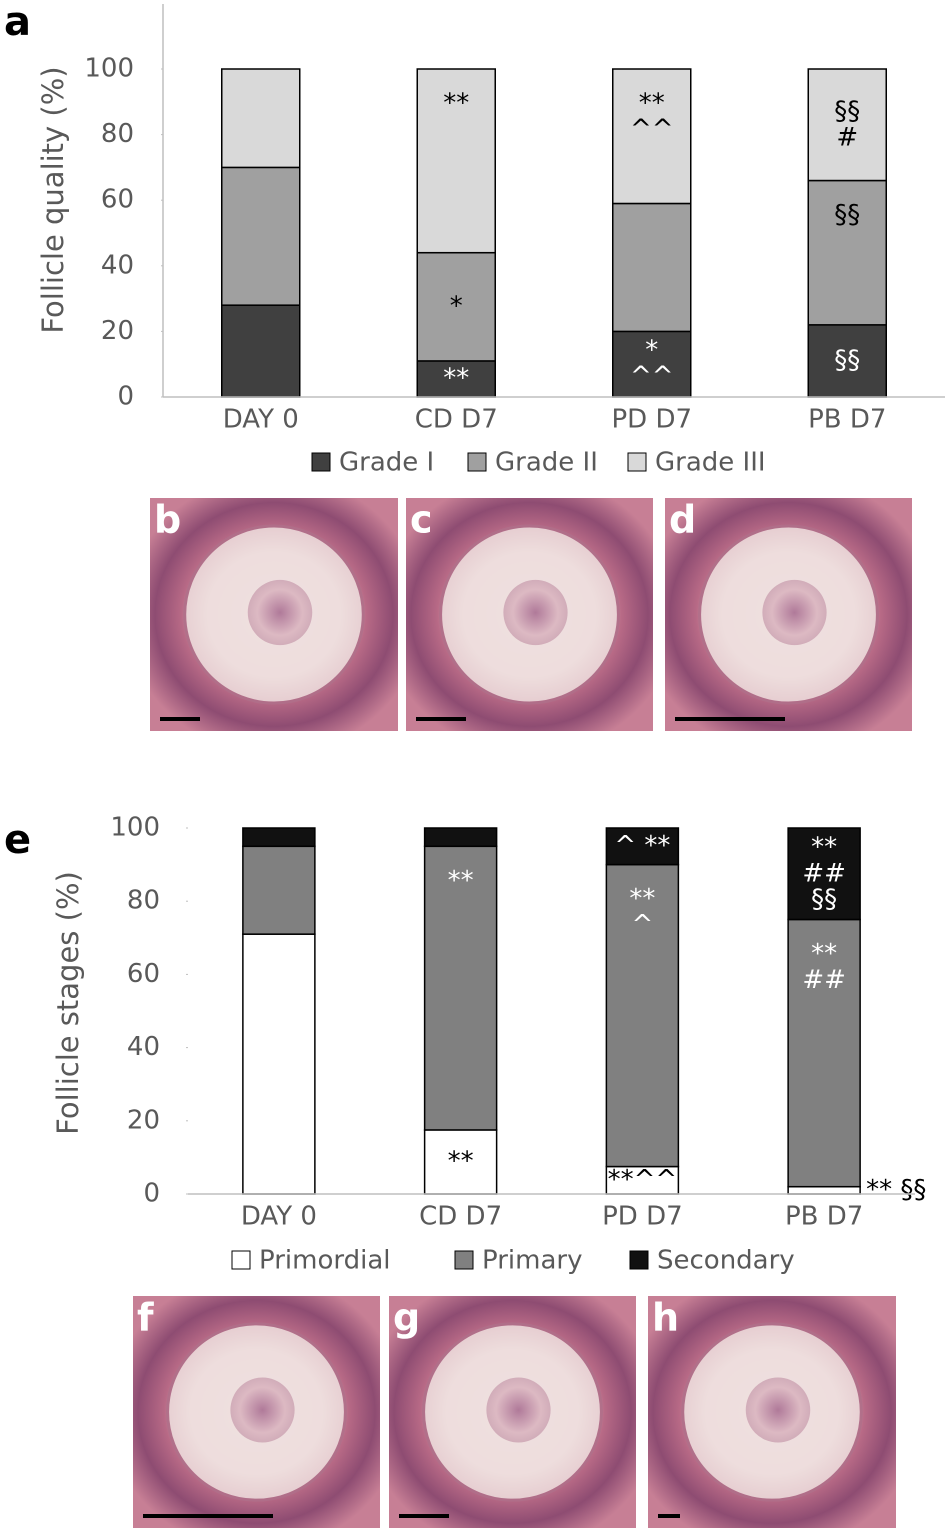 The image size is (950, 1532). What do you see at coordinates (726, 1261) in the screenshot?
I see `legend-label: Secondary` at bounding box center [726, 1261].